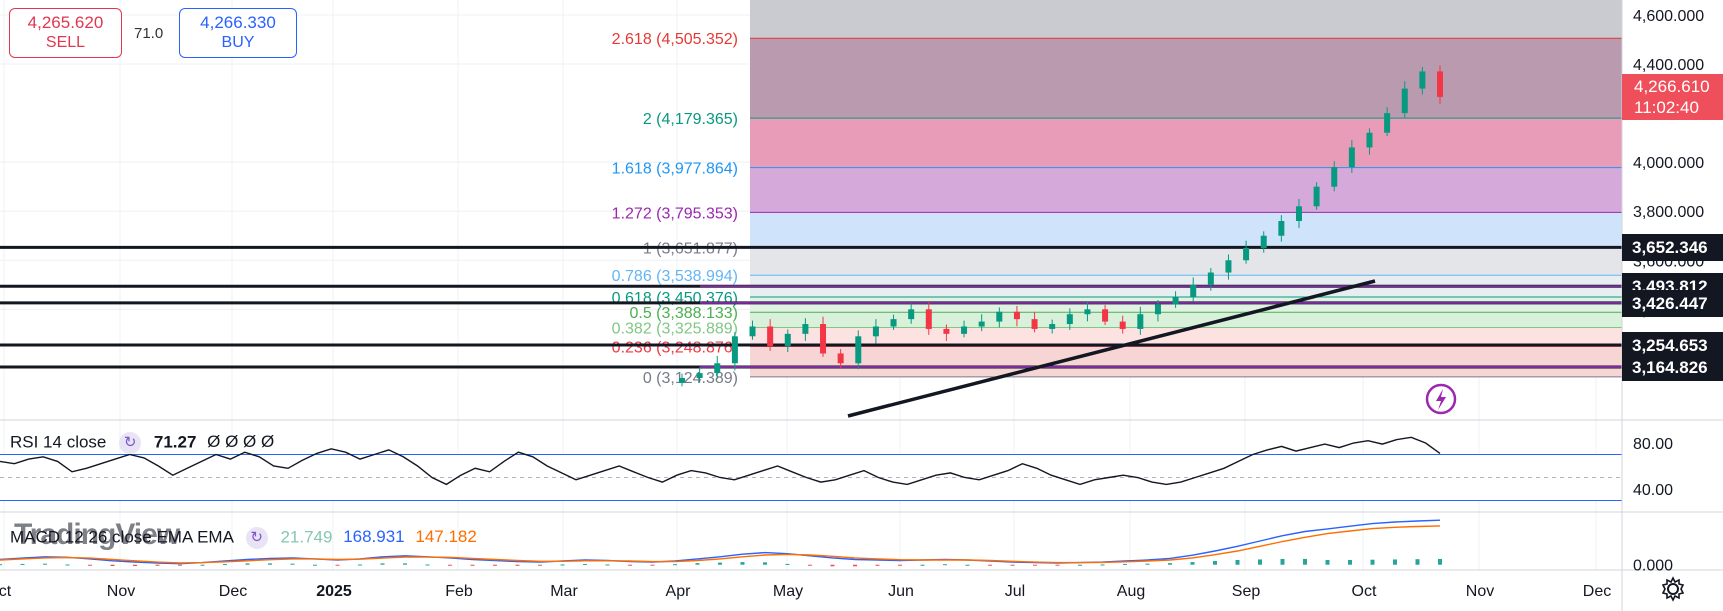  What do you see at coordinates (564, 591) in the screenshot?
I see `time-axis-label: Mar` at bounding box center [564, 591].